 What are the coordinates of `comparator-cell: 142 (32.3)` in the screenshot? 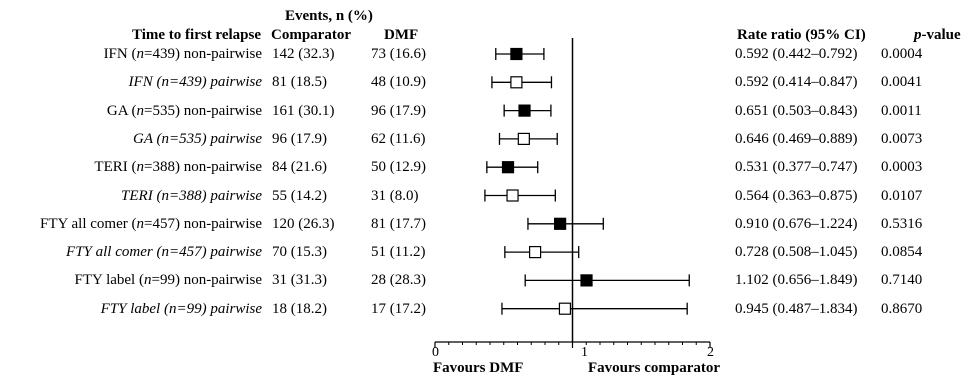 It's located at (303, 54).